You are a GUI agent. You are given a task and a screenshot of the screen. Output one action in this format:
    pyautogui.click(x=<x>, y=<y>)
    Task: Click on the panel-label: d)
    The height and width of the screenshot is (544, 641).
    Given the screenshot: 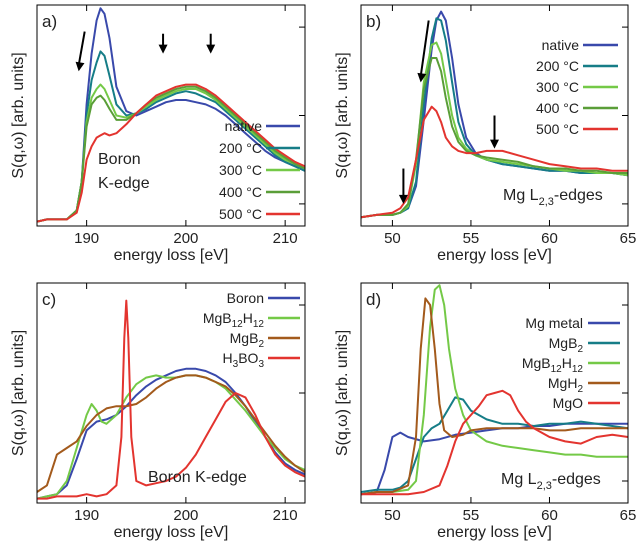 What is the action you would take?
    pyautogui.click(x=373, y=299)
    